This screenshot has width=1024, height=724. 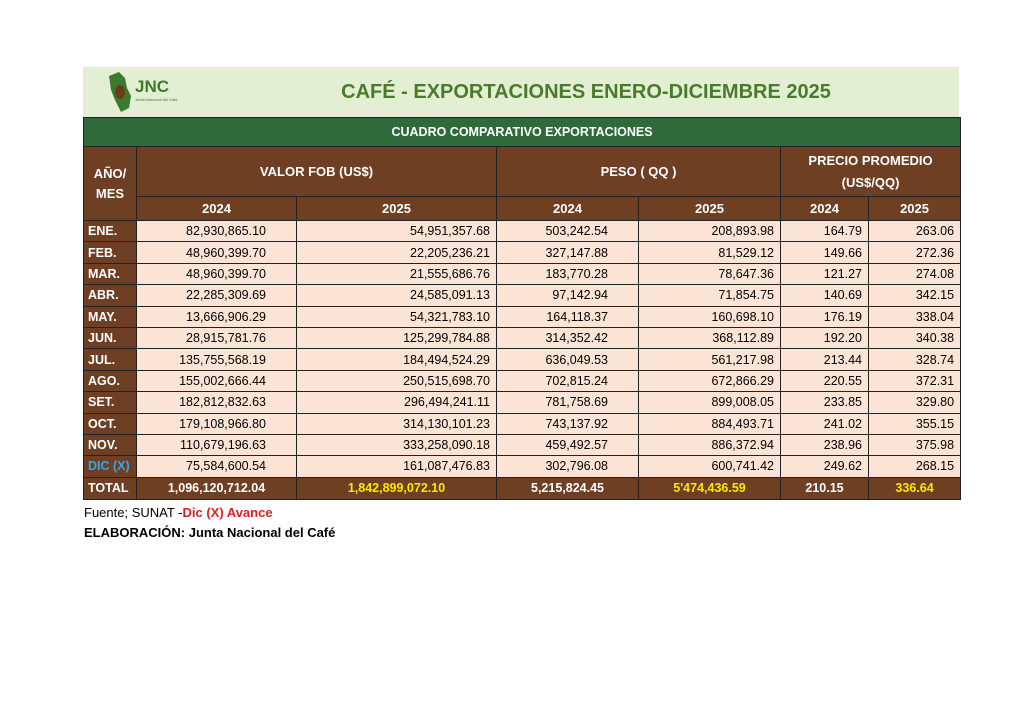 I want to click on cell: 135,755,568.19, so click(x=216, y=359).